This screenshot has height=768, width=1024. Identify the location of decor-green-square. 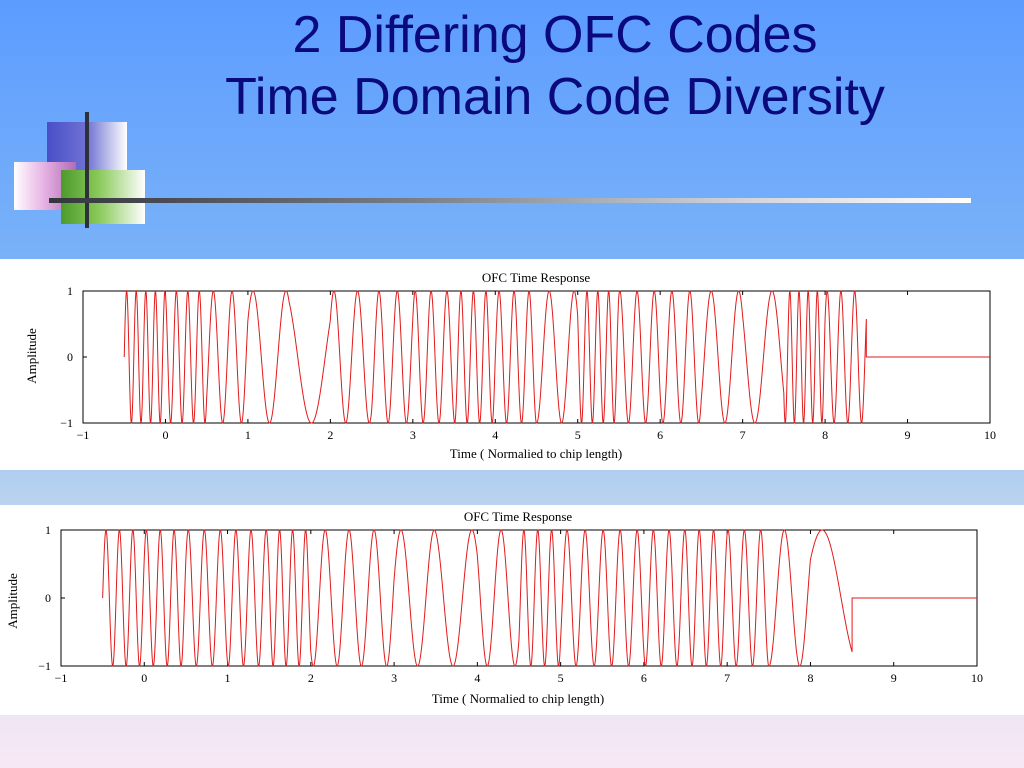
(103, 197).